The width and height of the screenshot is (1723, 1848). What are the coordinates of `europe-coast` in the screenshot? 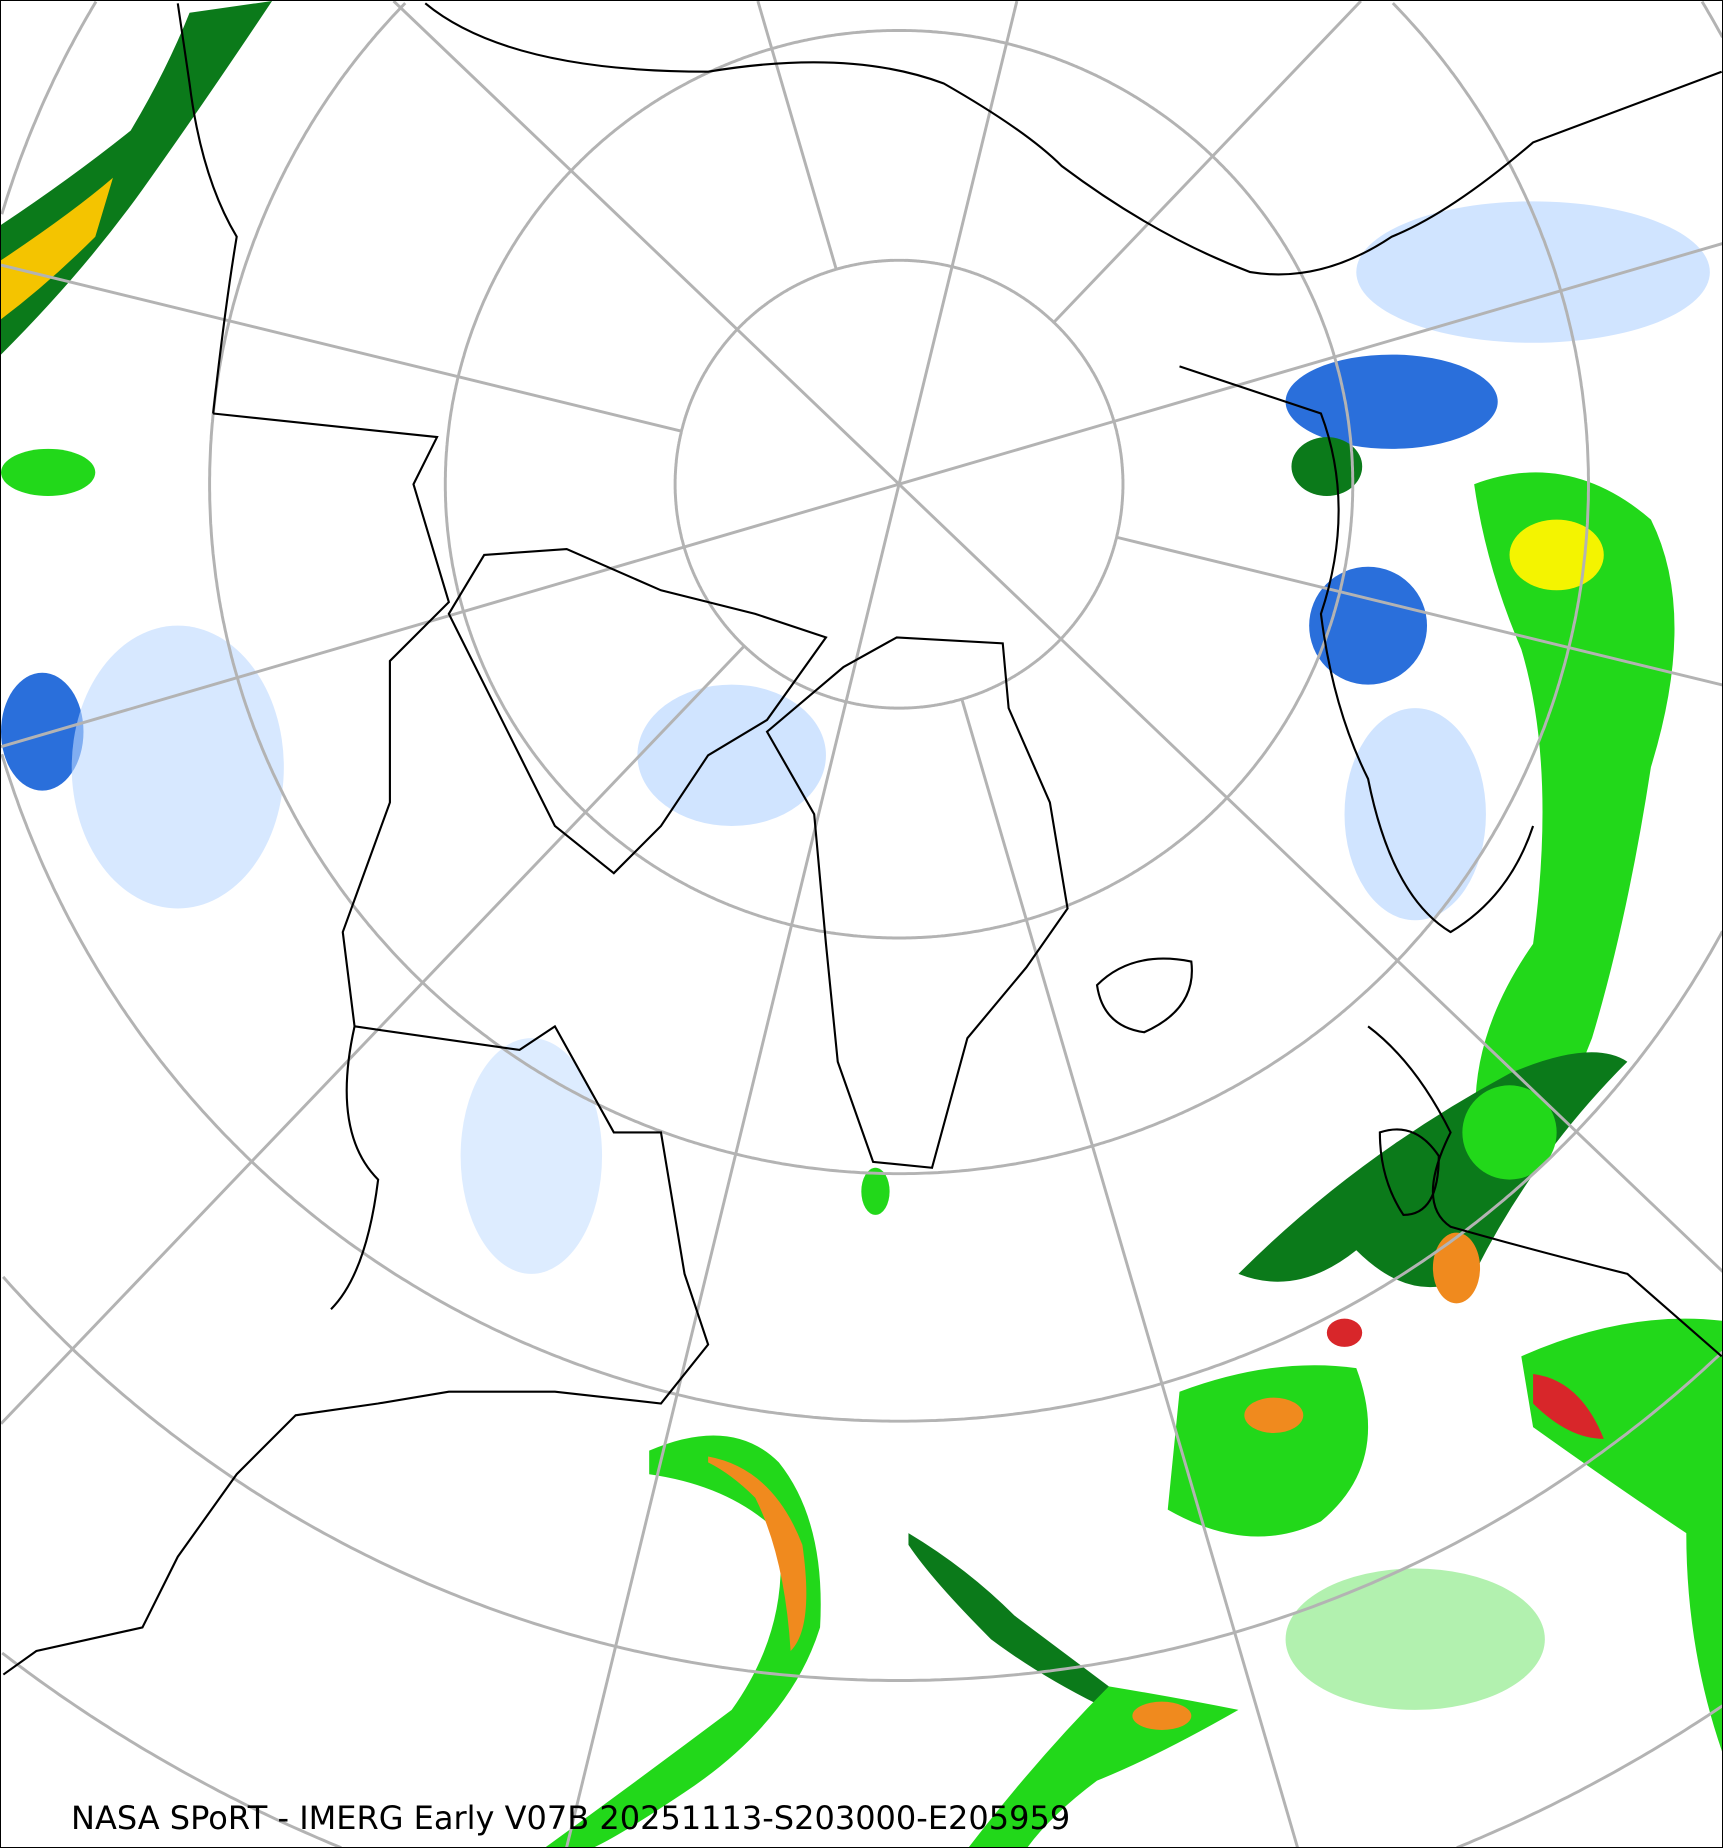 It's located at (1544, 1191).